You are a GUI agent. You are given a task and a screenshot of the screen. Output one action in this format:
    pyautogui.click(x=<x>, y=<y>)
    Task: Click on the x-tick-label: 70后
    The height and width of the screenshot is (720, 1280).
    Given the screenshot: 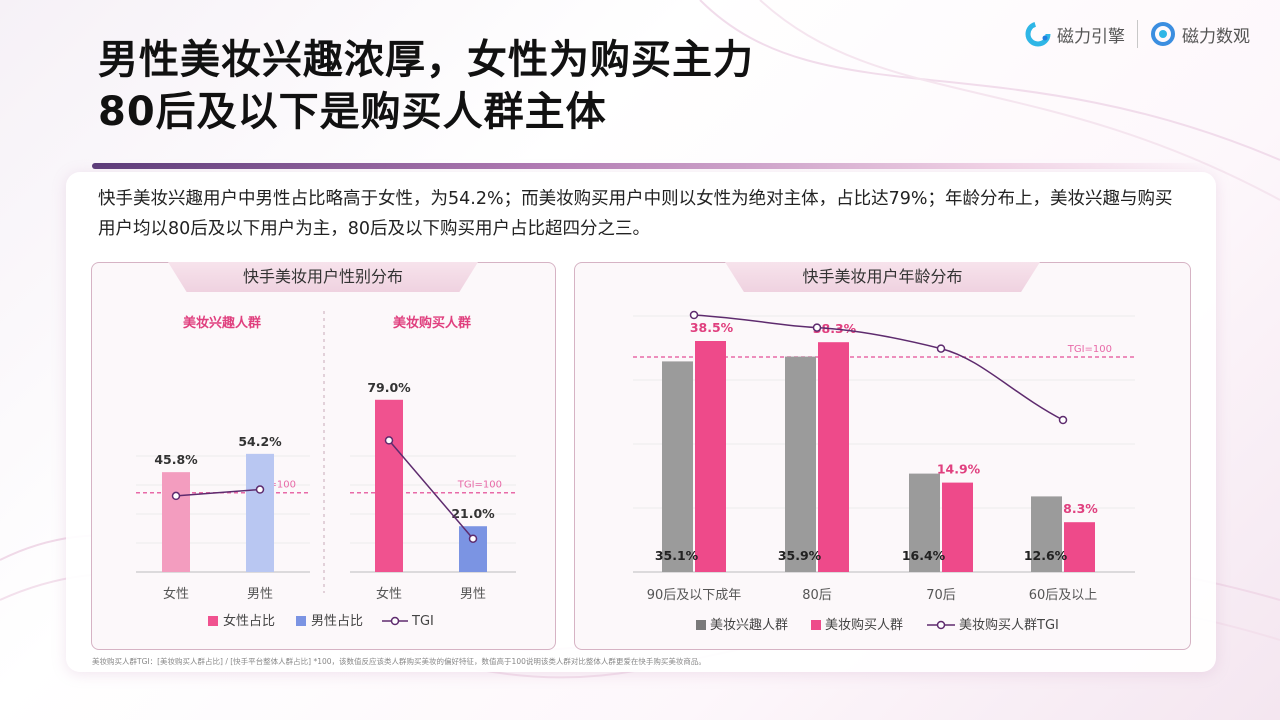 What is the action you would take?
    pyautogui.click(x=941, y=595)
    